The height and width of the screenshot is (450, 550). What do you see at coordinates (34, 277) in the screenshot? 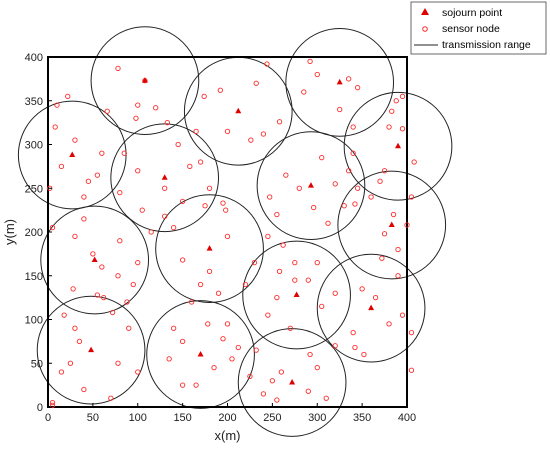
I see `y-tick-label: 150` at bounding box center [34, 277].